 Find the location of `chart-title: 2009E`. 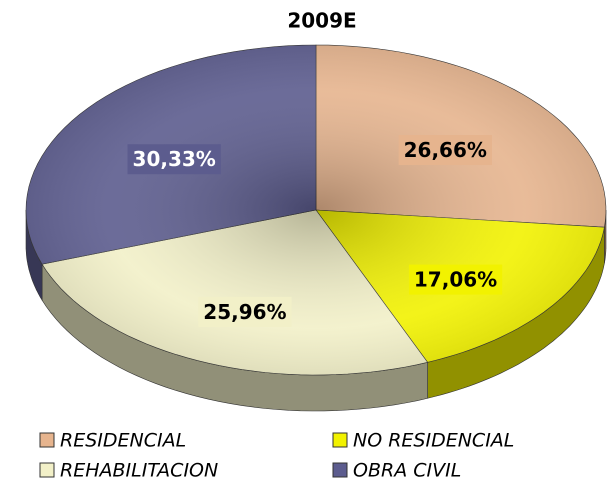

chart-title: 2009E is located at coordinates (321, 21).